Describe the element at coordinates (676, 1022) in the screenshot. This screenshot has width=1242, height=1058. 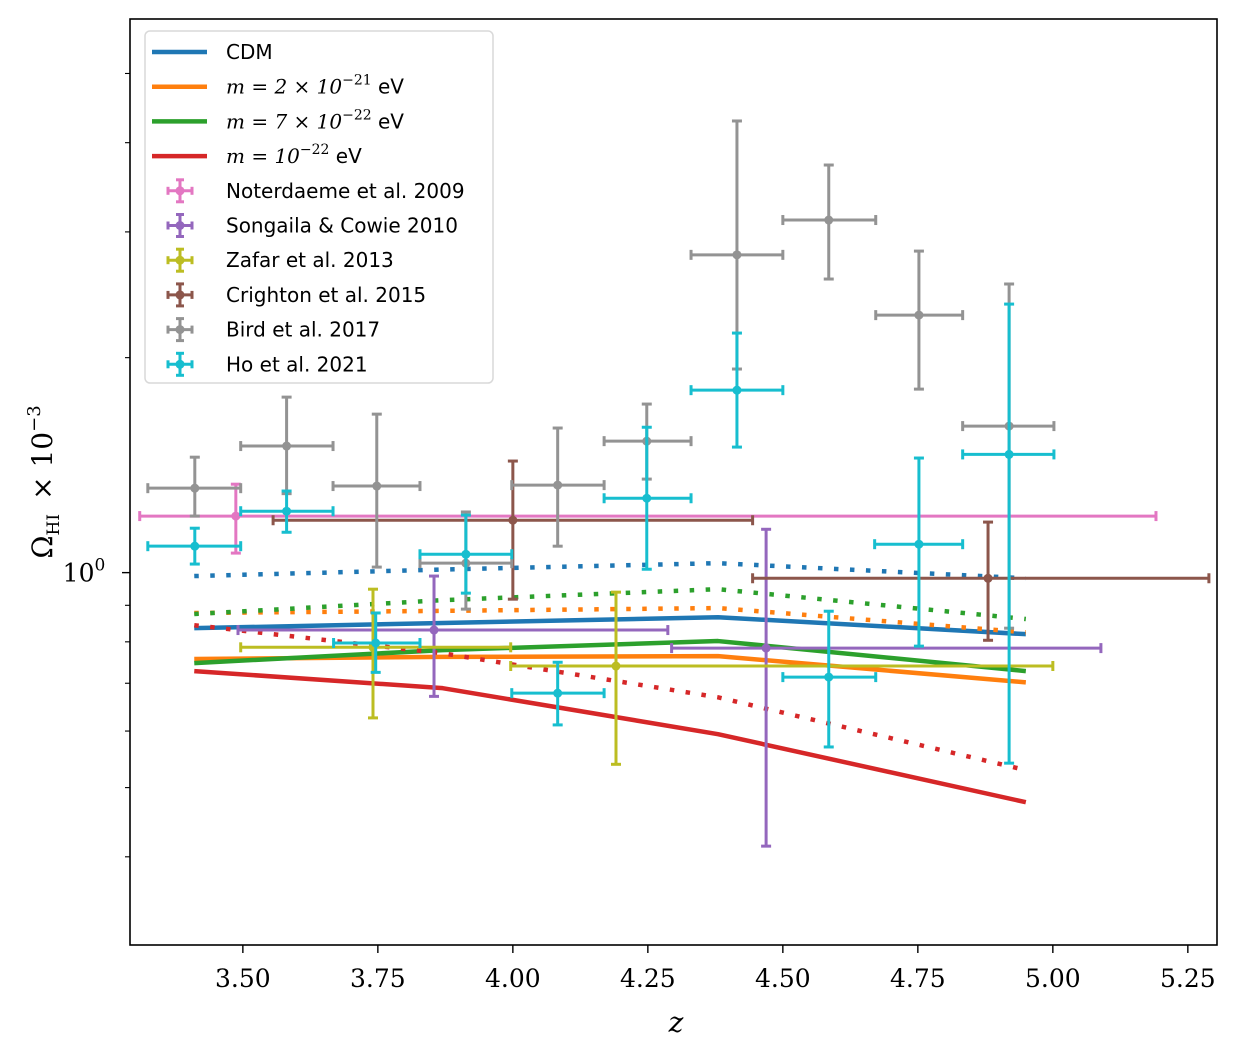
I see `x-axis-label: z` at that location.